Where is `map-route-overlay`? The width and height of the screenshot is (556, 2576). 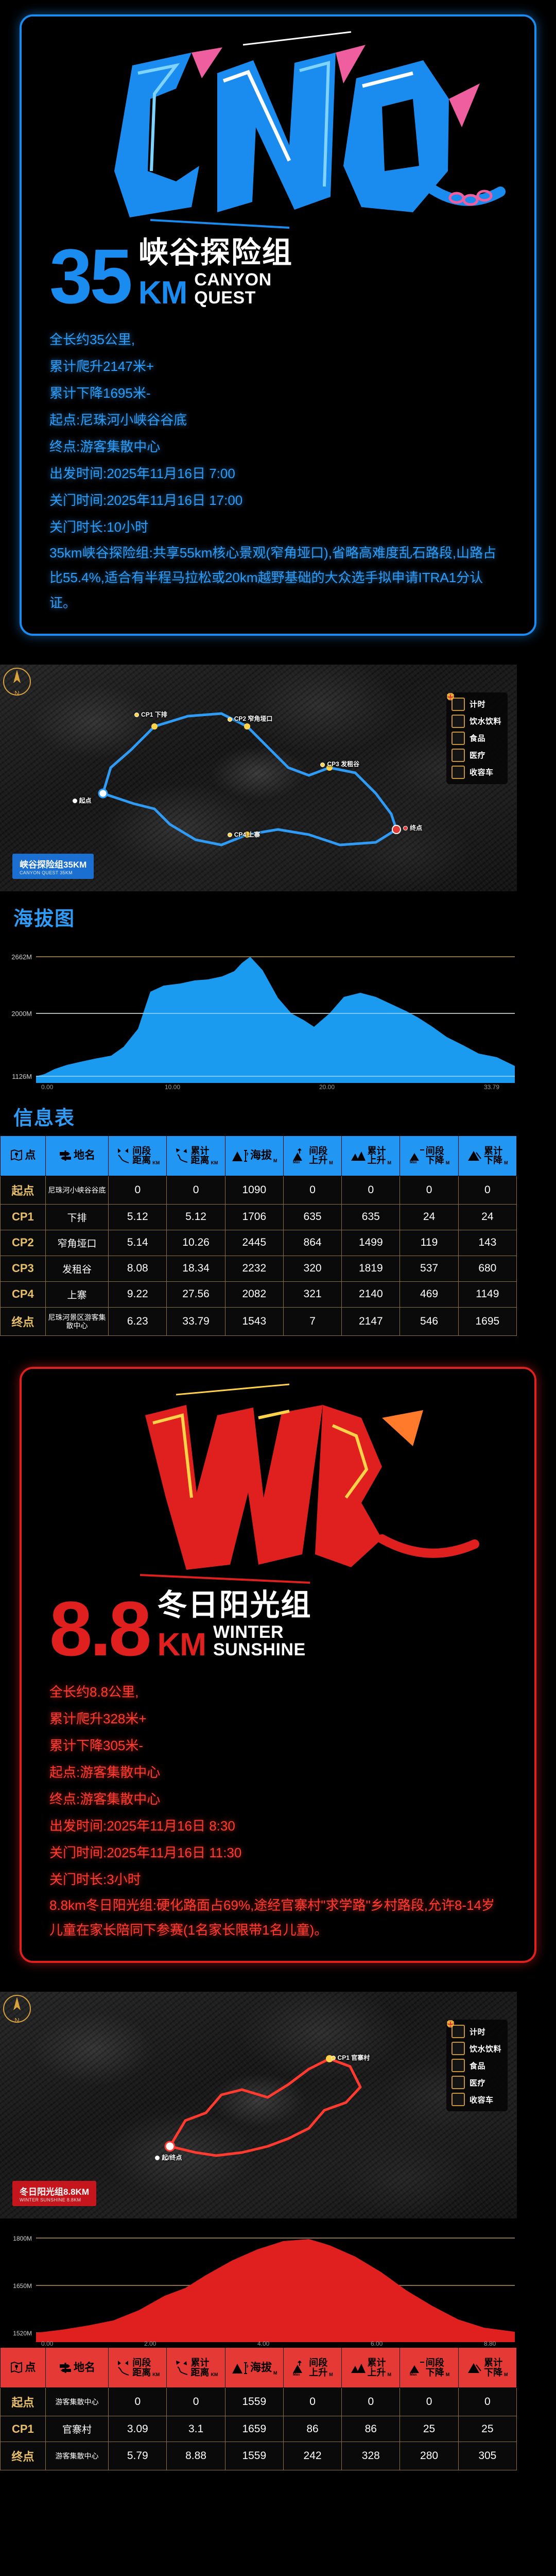
map-route-overlay is located at coordinates (249, 779).